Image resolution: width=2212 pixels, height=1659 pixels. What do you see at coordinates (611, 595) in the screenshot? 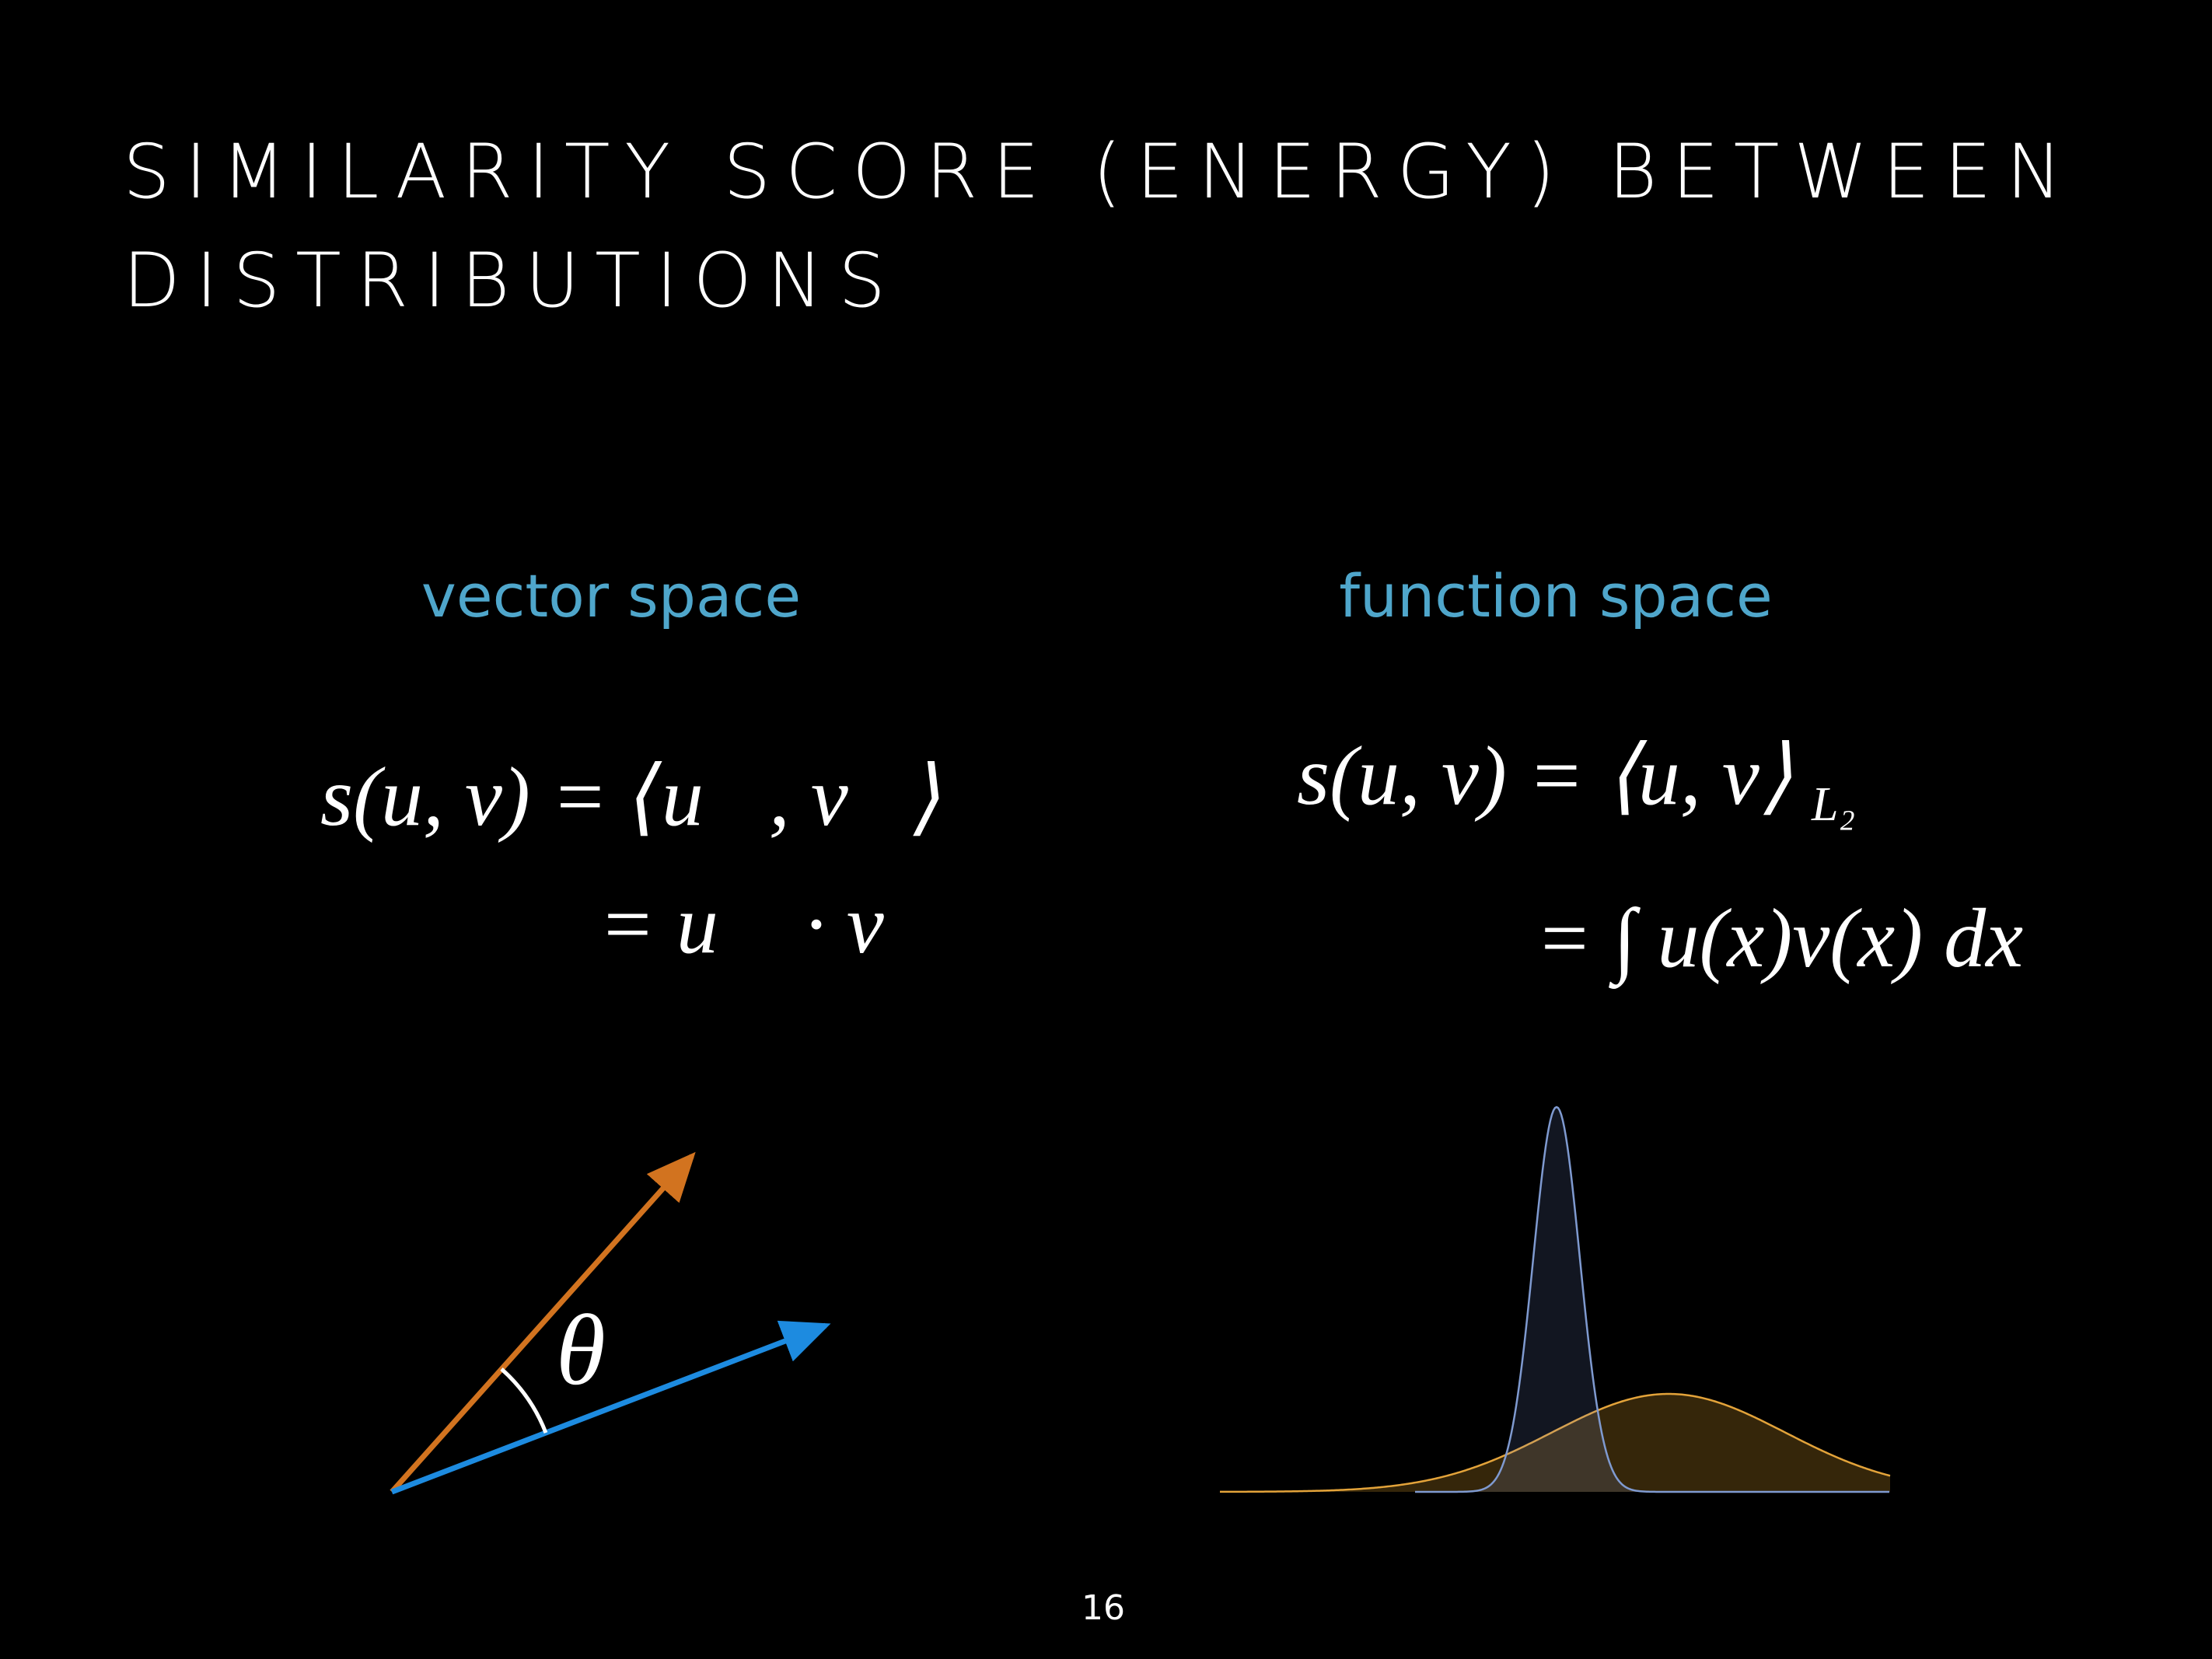
I see `heading: vector space` at bounding box center [611, 595].